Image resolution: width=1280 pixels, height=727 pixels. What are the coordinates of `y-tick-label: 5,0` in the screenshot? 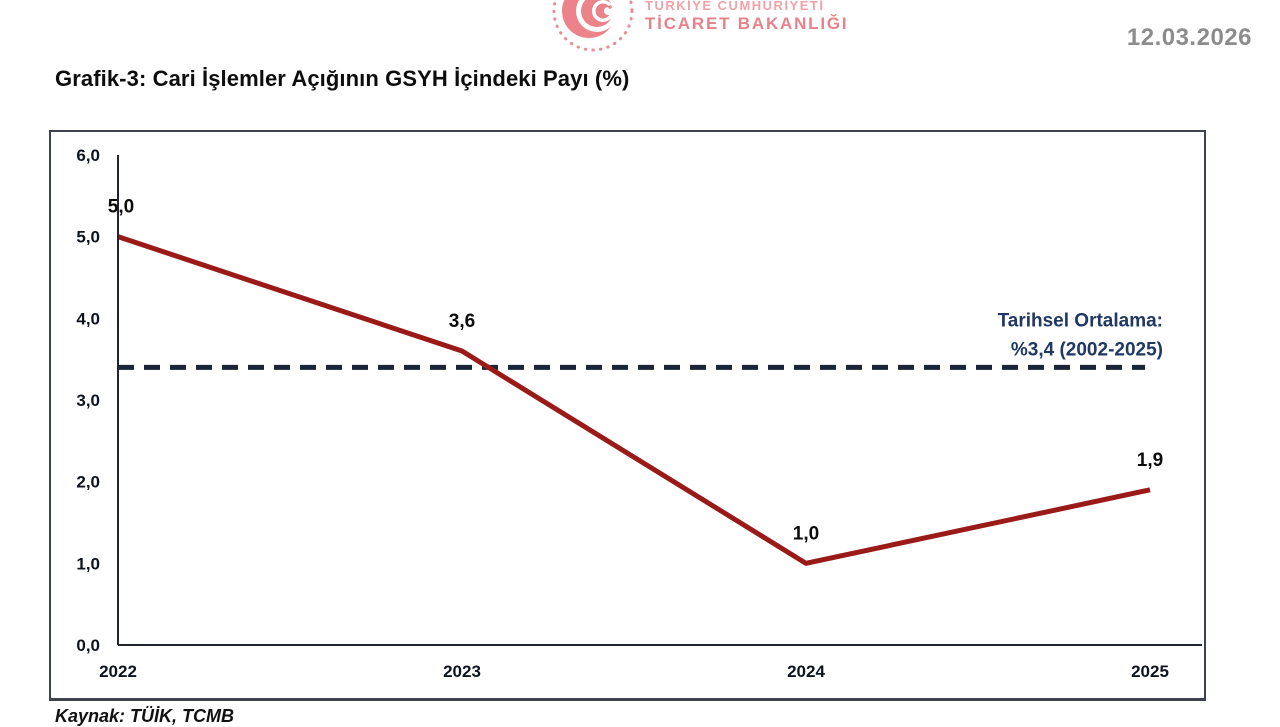 It's located at (88, 237).